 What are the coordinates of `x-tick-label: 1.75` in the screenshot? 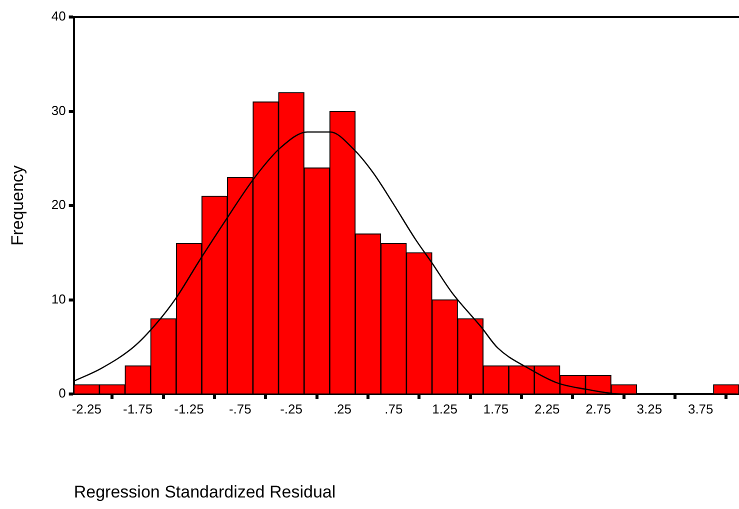 It's located at (496, 408).